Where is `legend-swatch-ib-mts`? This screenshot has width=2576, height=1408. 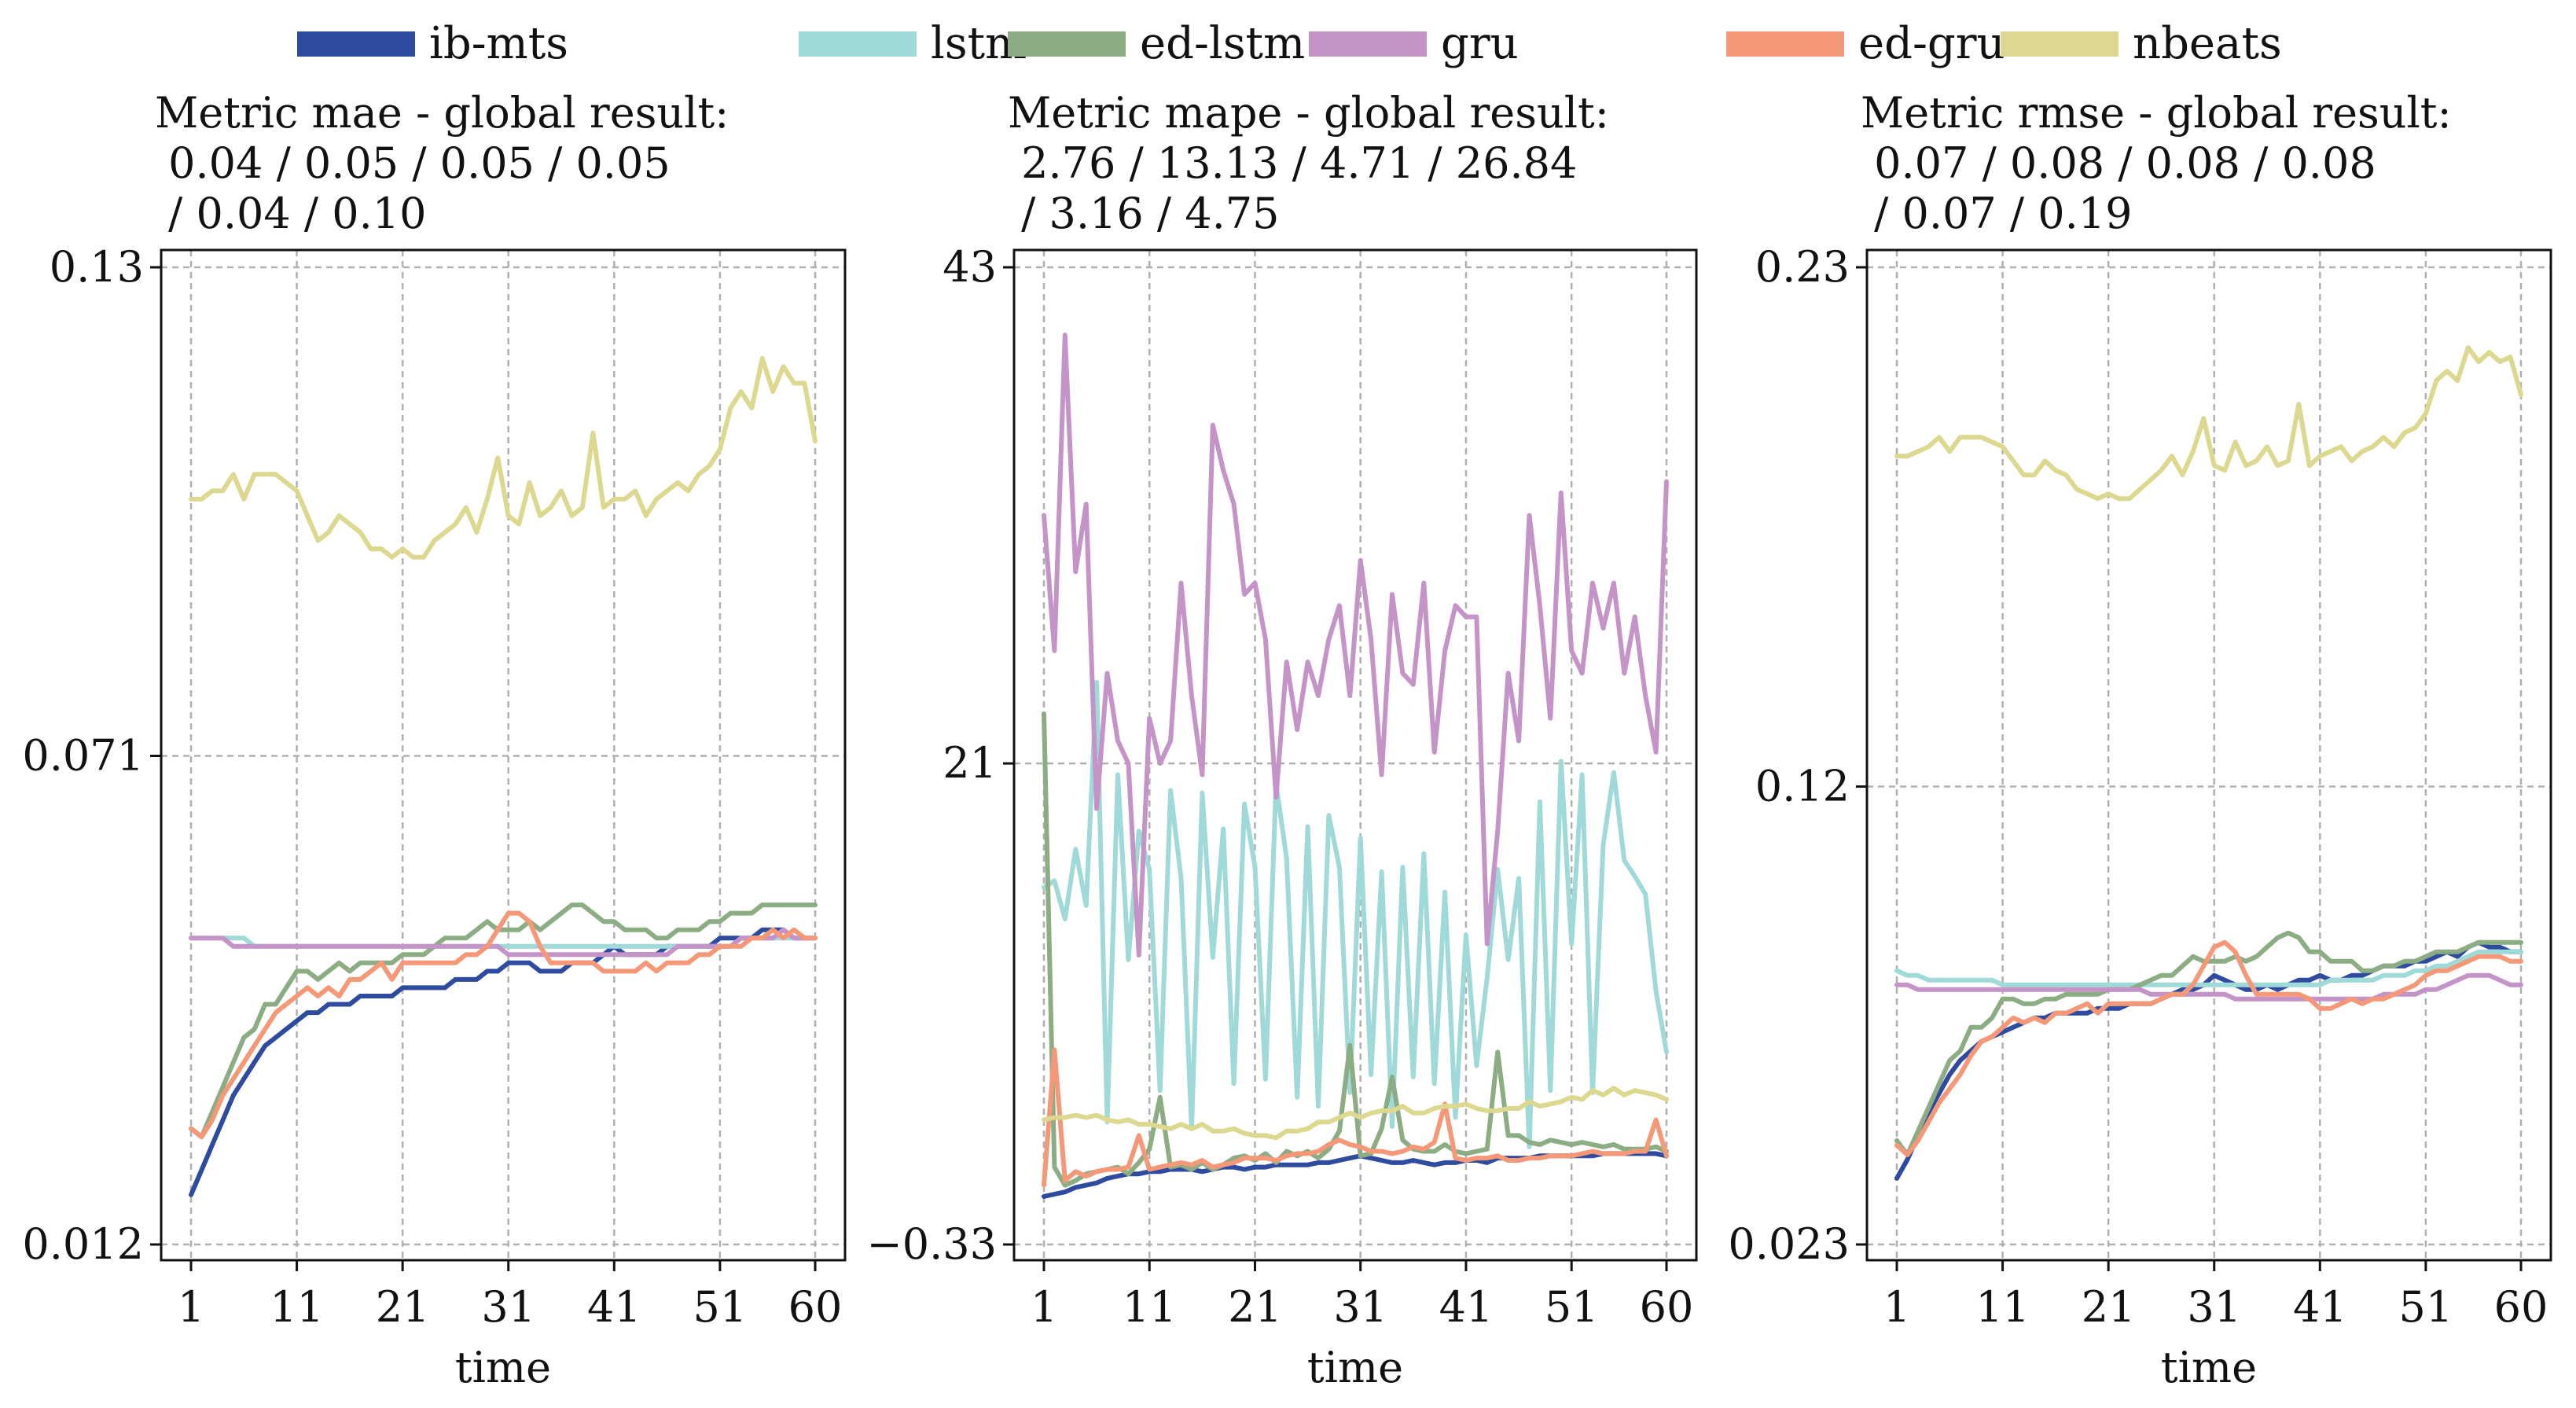
legend-swatch-ib-mts is located at coordinates (356, 44).